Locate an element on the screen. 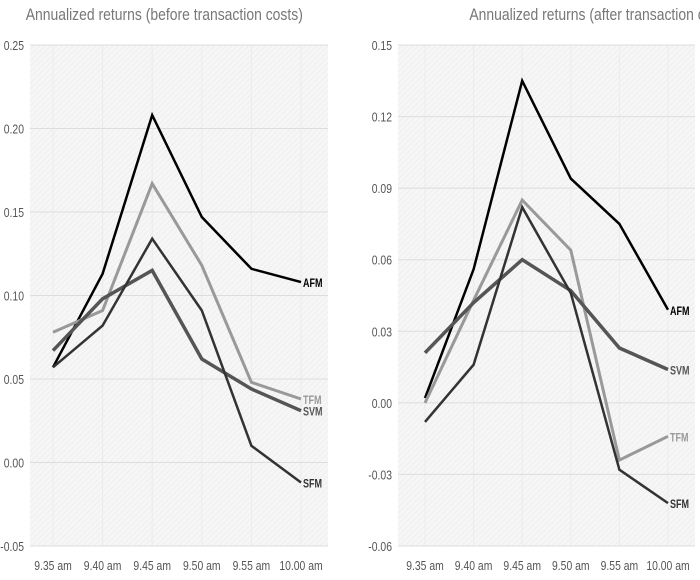  y-tick-label: -0.06 is located at coordinates (380, 547).